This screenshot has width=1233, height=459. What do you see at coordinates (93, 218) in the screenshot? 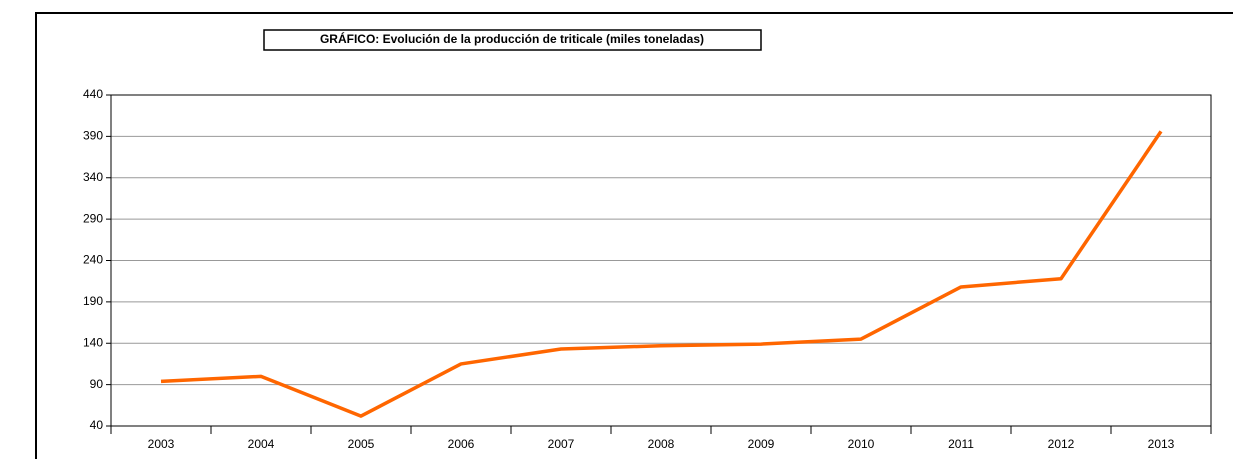
I see `y-tick-label: 290` at bounding box center [93, 218].